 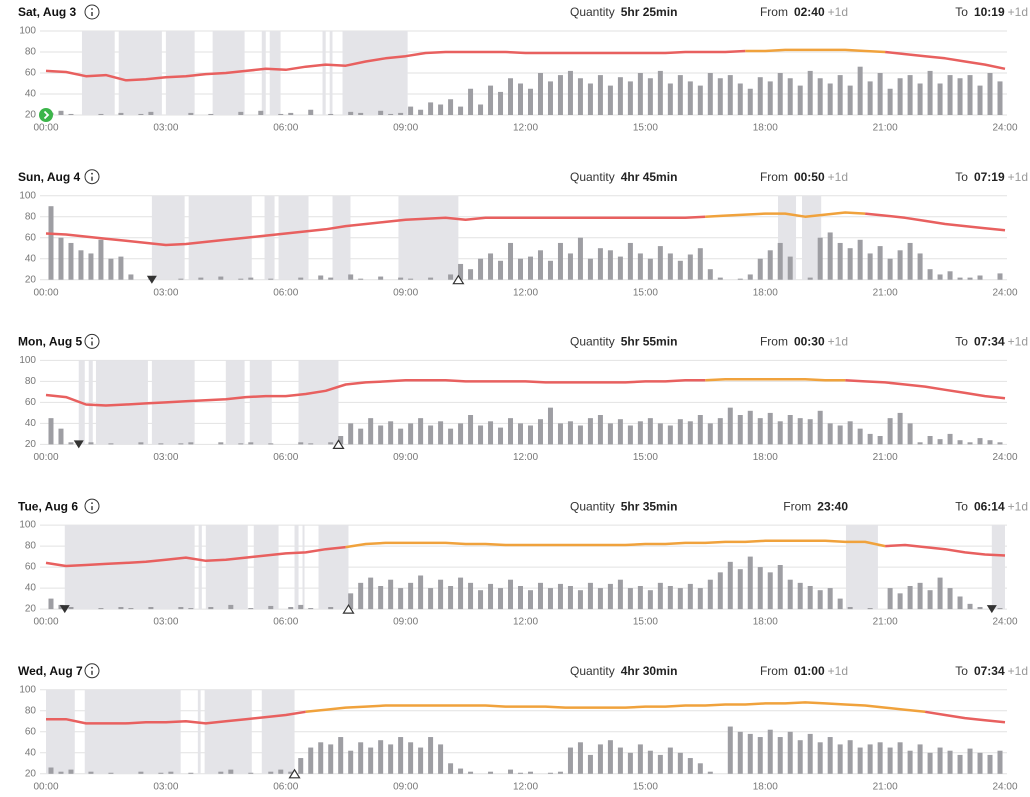 What do you see at coordinates (765, 786) in the screenshot?
I see `x-tick-label: 18:00` at bounding box center [765, 786].